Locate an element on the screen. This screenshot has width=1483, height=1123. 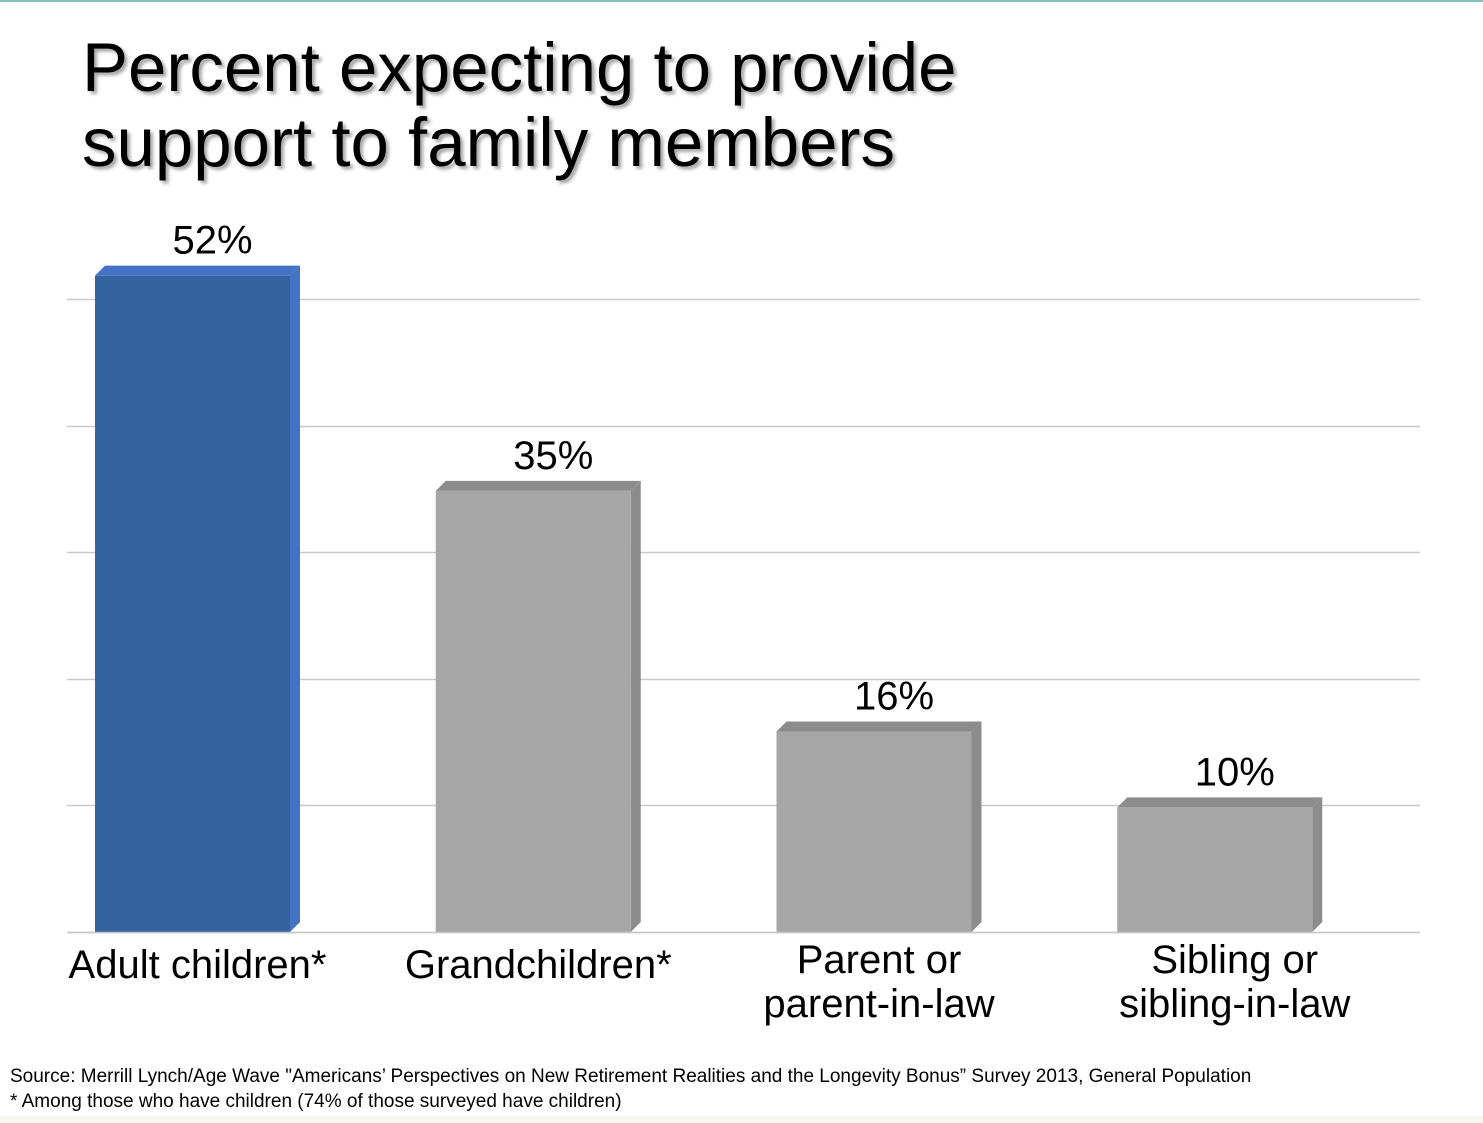
value-label: 10% is located at coordinates (1235, 772).